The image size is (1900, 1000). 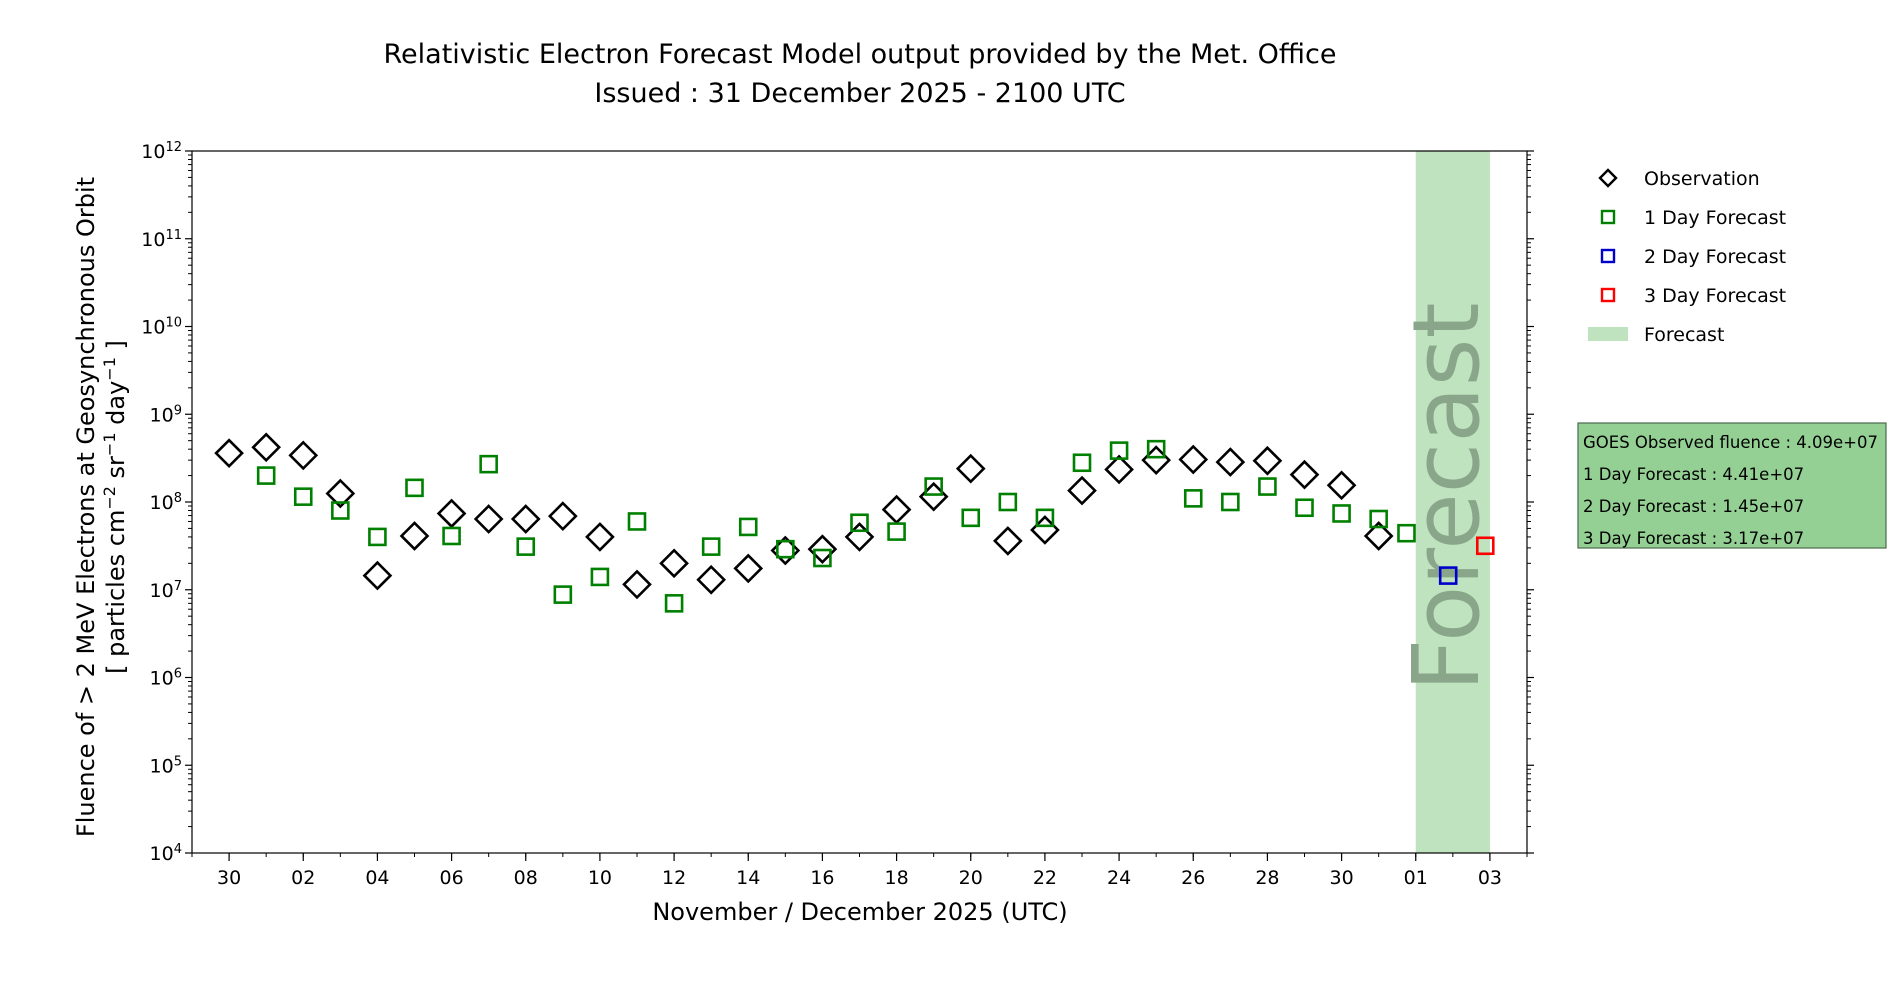 I want to click on info-box-line: GOES Observed fluence : 4.09e+07, so click(x=1730, y=442).